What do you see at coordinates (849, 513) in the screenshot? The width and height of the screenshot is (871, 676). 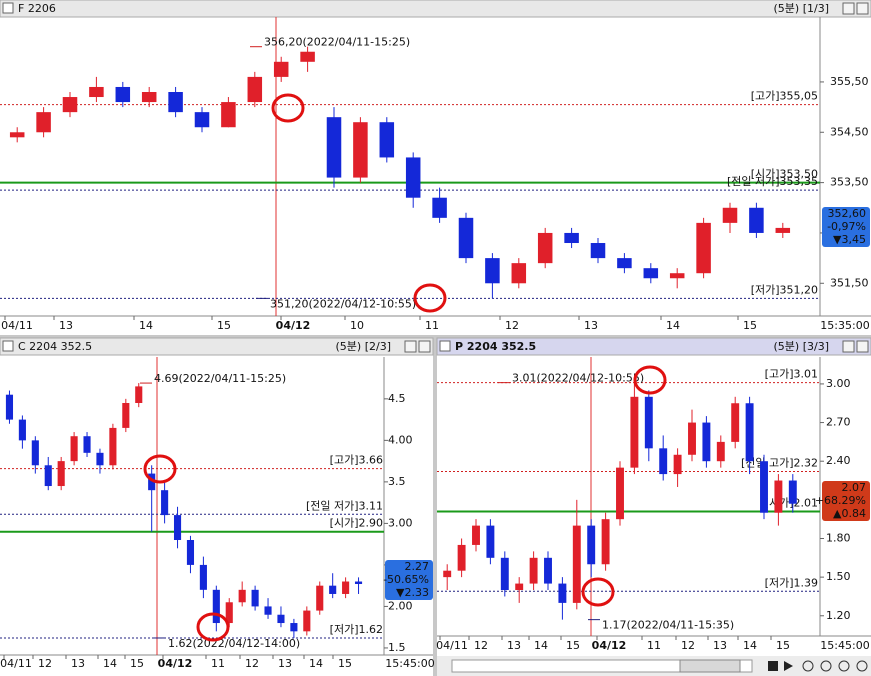 I see `price-badge-text: ▲0.84` at bounding box center [849, 513].